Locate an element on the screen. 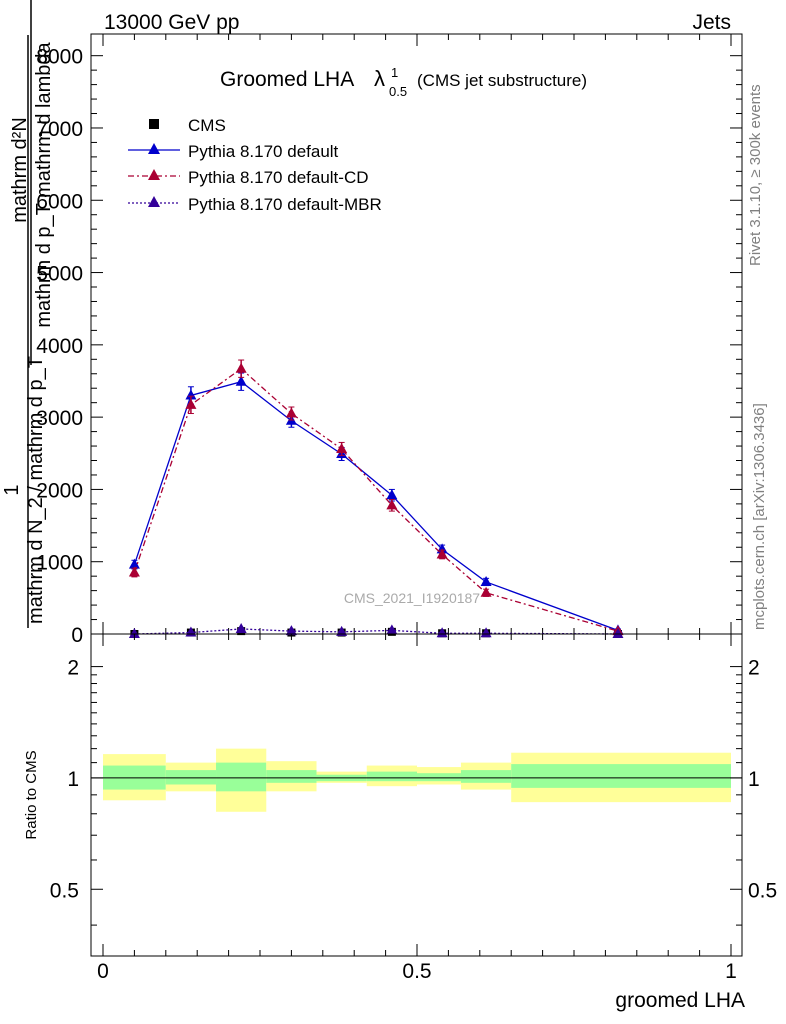 The width and height of the screenshot is (786, 1024). rivet-label: Rivet 3.1.10, ≥ 300k events is located at coordinates (755, 175).